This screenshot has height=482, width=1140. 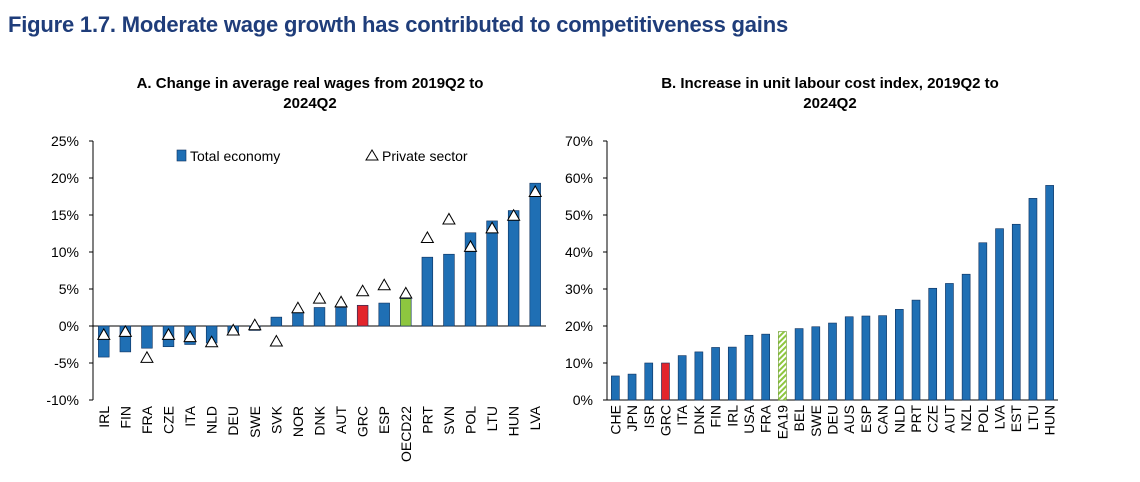 I want to click on panel-a-y-tick-label: 0%, so click(x=69, y=326).